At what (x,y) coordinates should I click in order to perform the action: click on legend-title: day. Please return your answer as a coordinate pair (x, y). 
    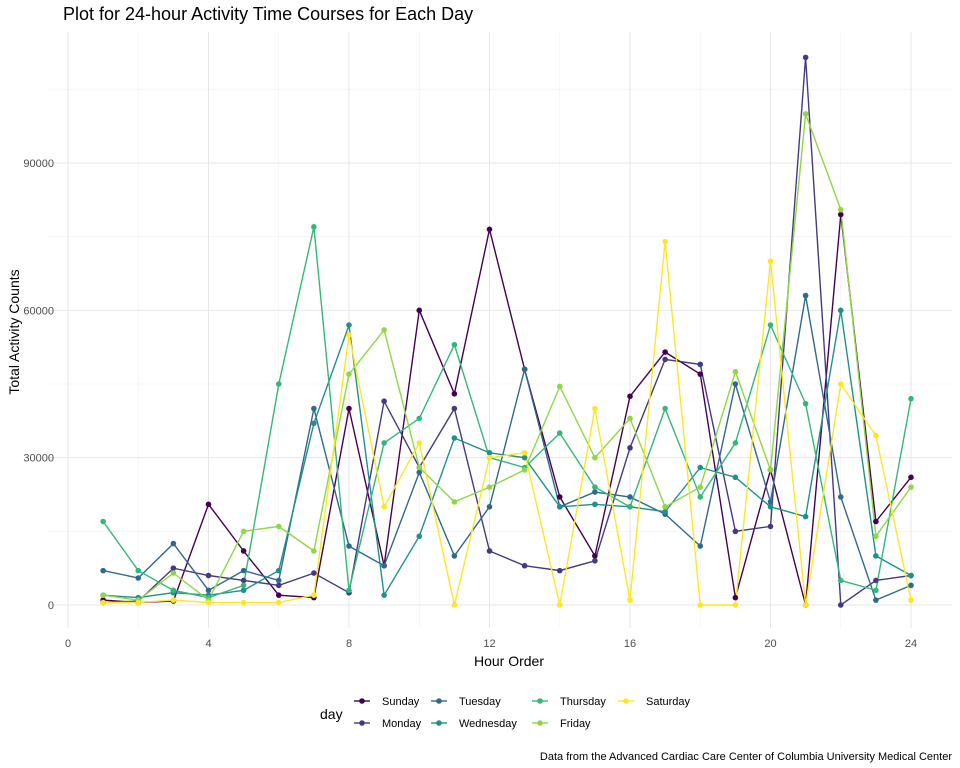
    Looking at the image, I should click on (331, 714).